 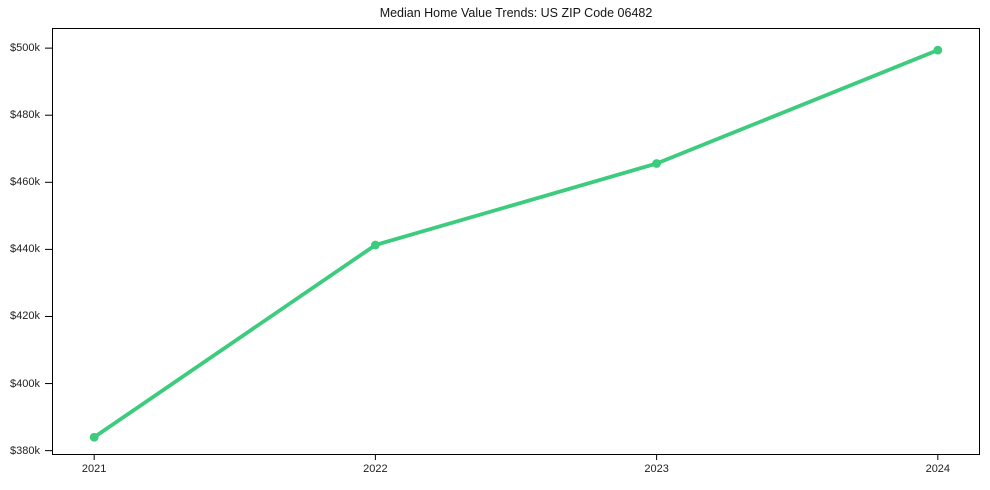 I want to click on y-tick-label: $500k, so click(x=25, y=48).